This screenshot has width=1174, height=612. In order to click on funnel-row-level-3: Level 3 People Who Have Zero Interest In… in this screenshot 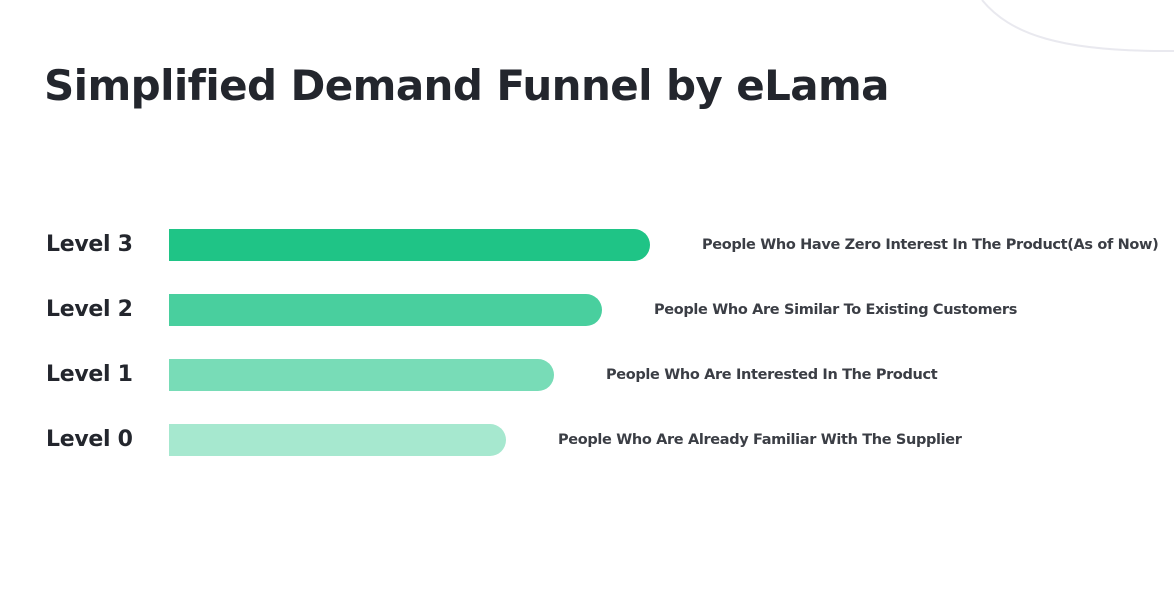, I will do `click(587, 245)`.